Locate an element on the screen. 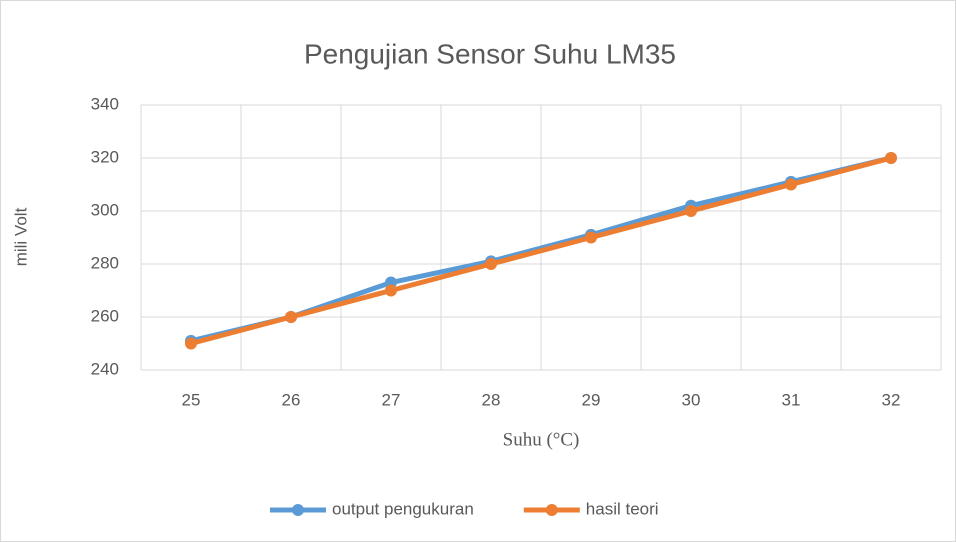  y-tick-label: 280 is located at coordinates (105, 262).